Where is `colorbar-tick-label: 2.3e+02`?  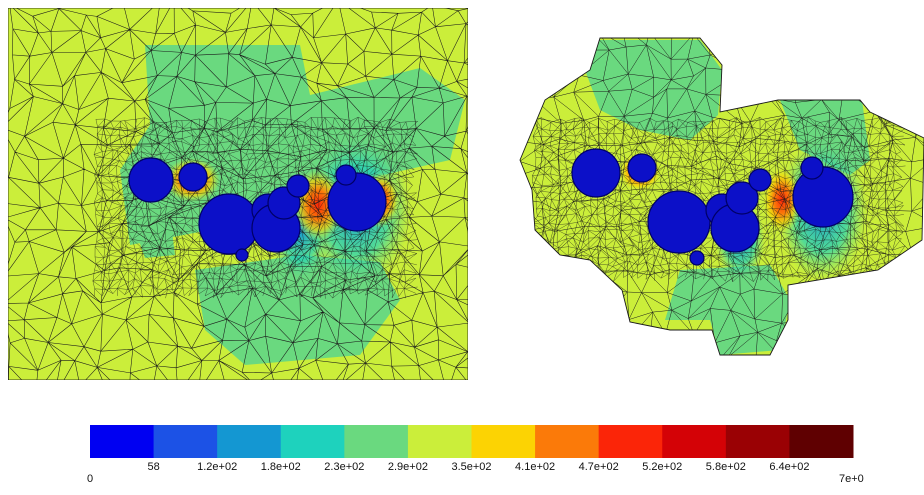 colorbar-tick-label: 2.3e+02 is located at coordinates (344, 467).